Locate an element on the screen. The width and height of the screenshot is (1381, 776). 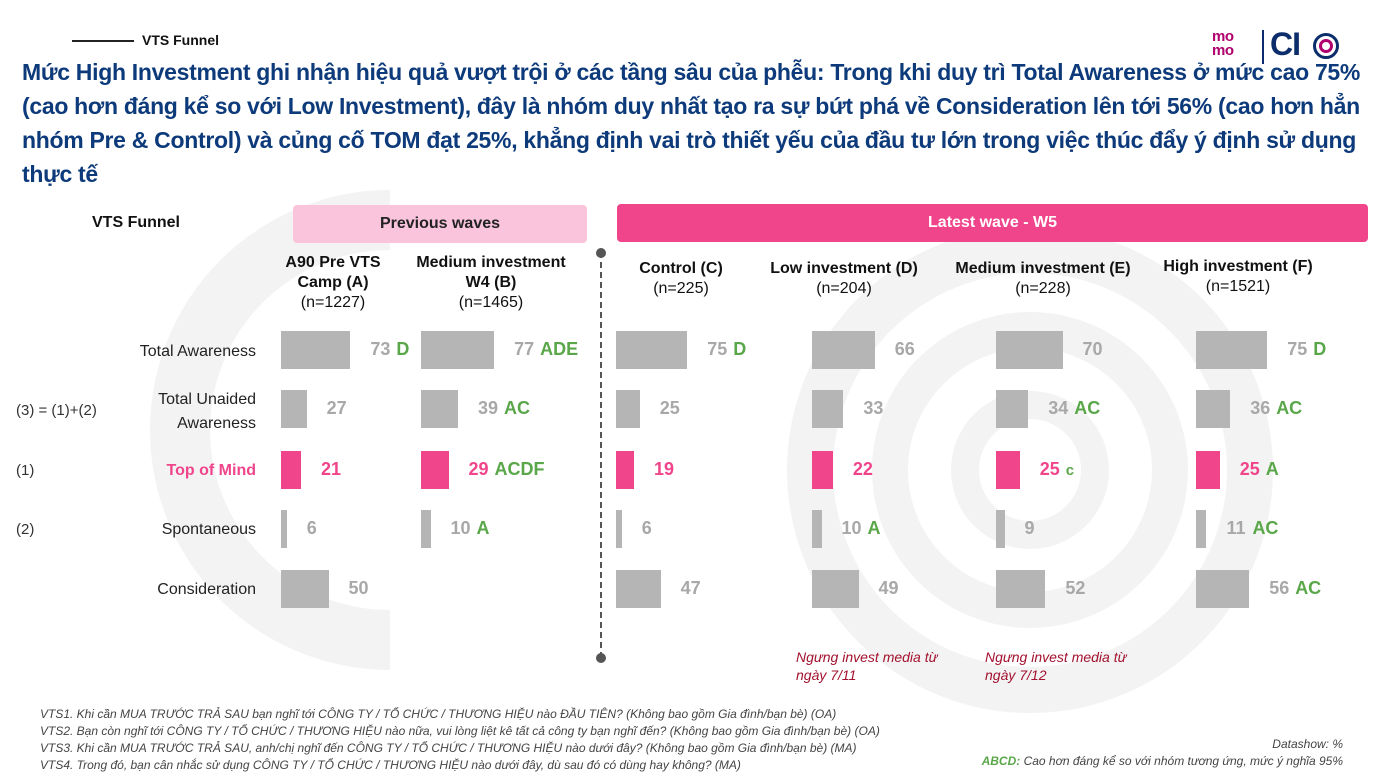
column-header-f: High investment (F) (n=1521) is located at coordinates (1238, 276).